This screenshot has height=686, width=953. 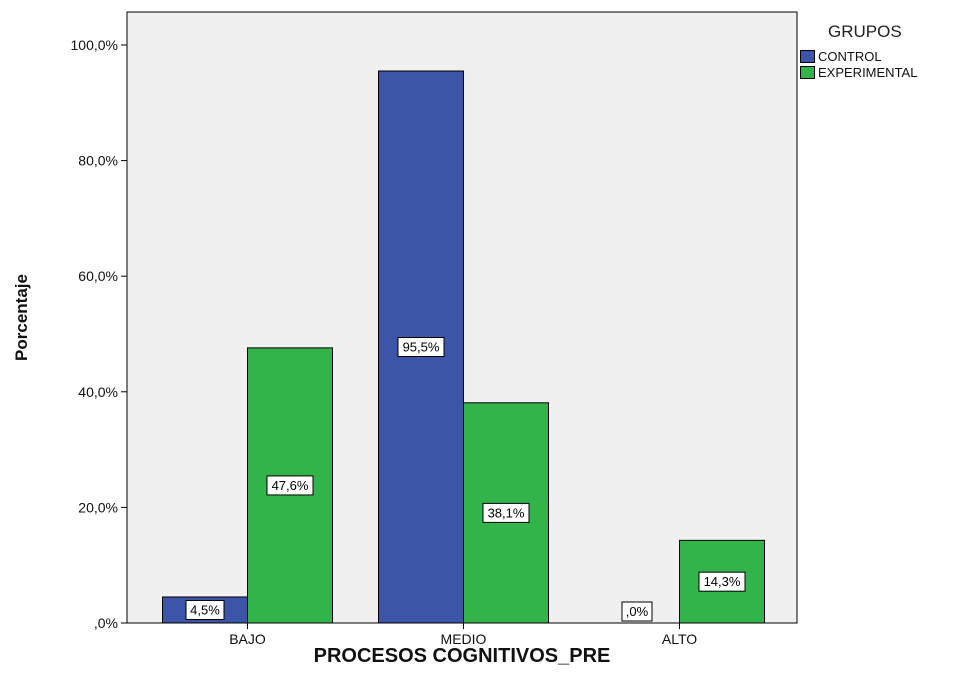 I want to click on data-label: ,0%, so click(x=637, y=611).